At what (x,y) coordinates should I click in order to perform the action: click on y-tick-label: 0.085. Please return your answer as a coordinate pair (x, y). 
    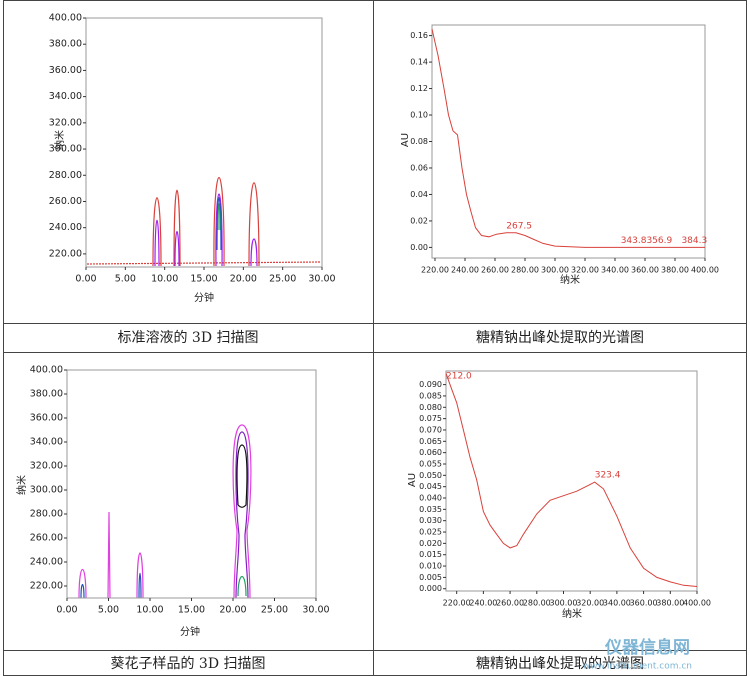
    Looking at the image, I should click on (430, 395).